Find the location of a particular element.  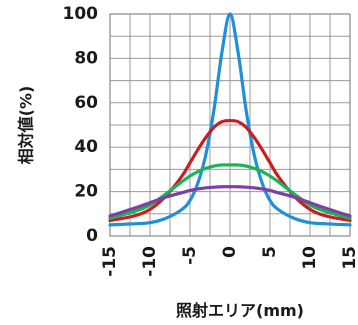

x-tick-label: 15 is located at coordinates (349, 258).